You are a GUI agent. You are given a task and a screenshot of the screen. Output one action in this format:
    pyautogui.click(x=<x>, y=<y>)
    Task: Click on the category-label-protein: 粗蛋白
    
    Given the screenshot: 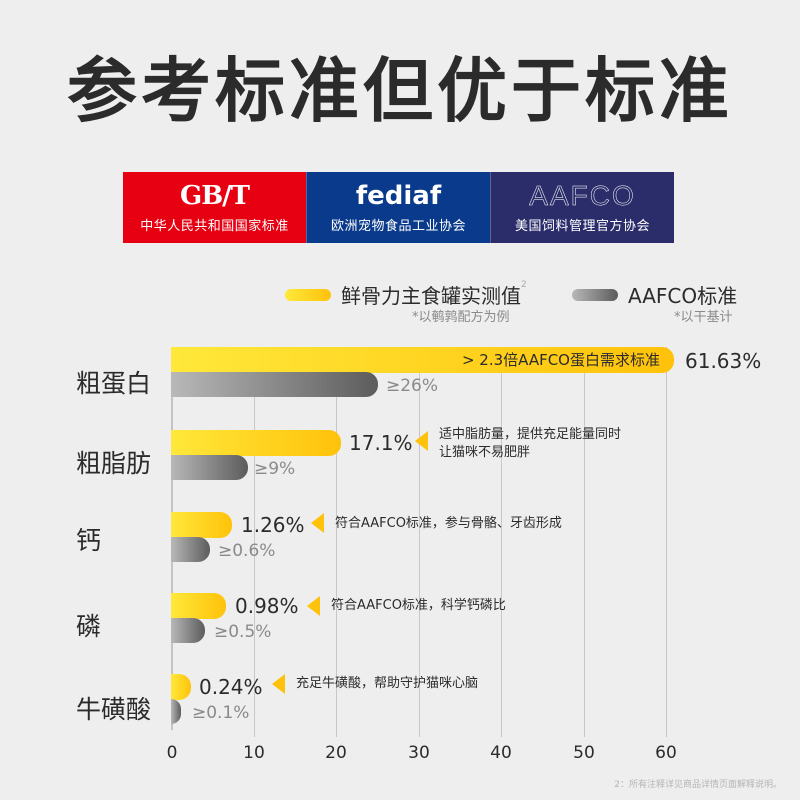 What is the action you would take?
    pyautogui.click(x=114, y=383)
    